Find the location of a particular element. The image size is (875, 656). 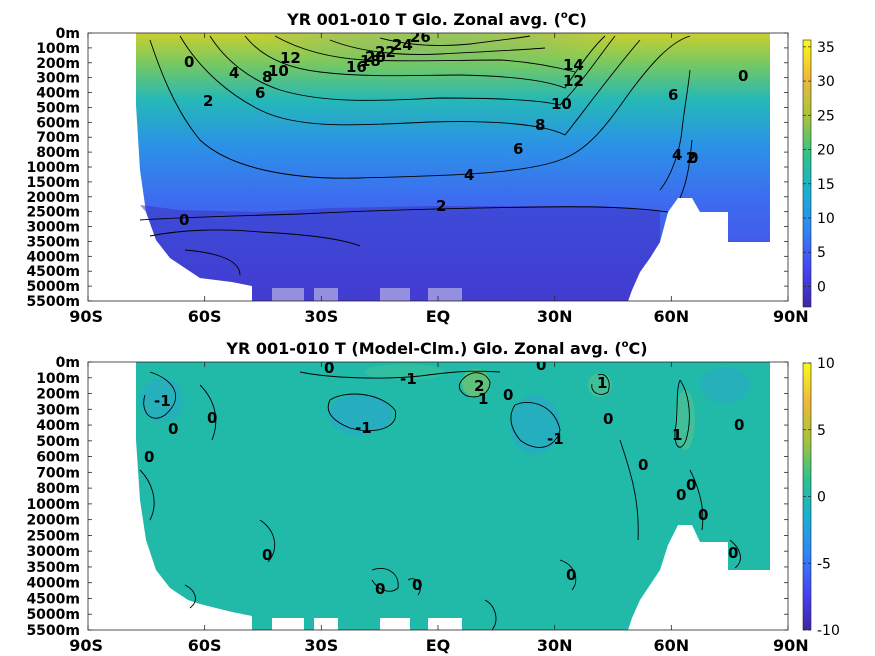

panel-1-deep-layer is located at coordinates (400, 253).